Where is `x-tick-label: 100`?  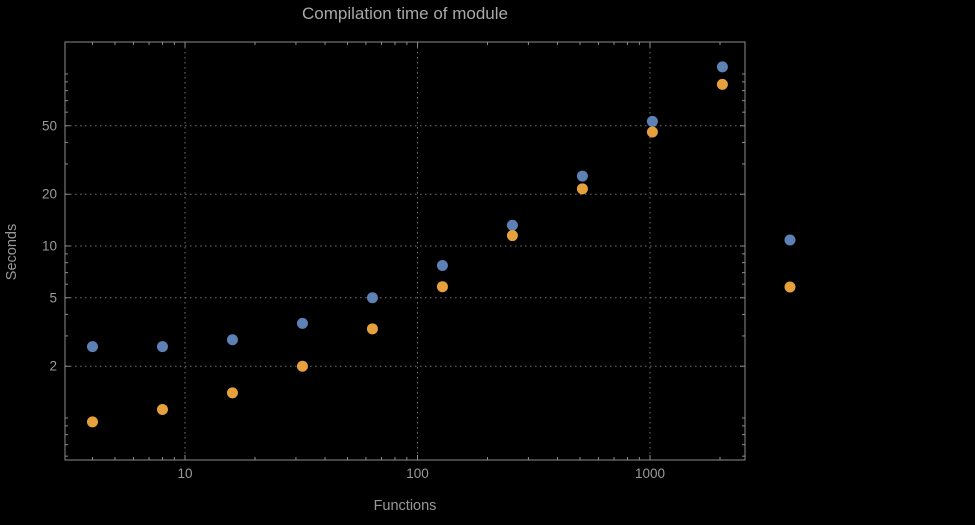
x-tick-label: 100 is located at coordinates (417, 473).